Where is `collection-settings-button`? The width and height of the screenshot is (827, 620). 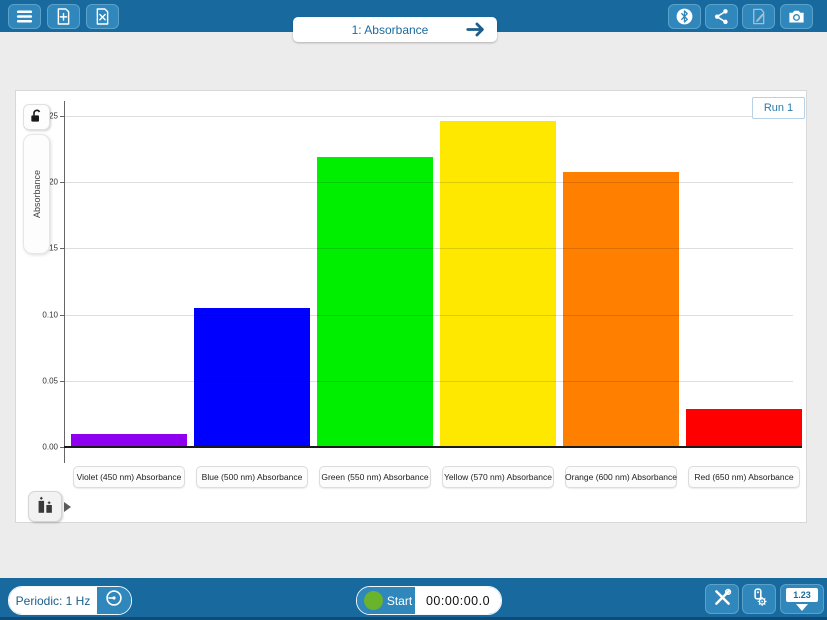 collection-settings-button is located at coordinates (114, 600).